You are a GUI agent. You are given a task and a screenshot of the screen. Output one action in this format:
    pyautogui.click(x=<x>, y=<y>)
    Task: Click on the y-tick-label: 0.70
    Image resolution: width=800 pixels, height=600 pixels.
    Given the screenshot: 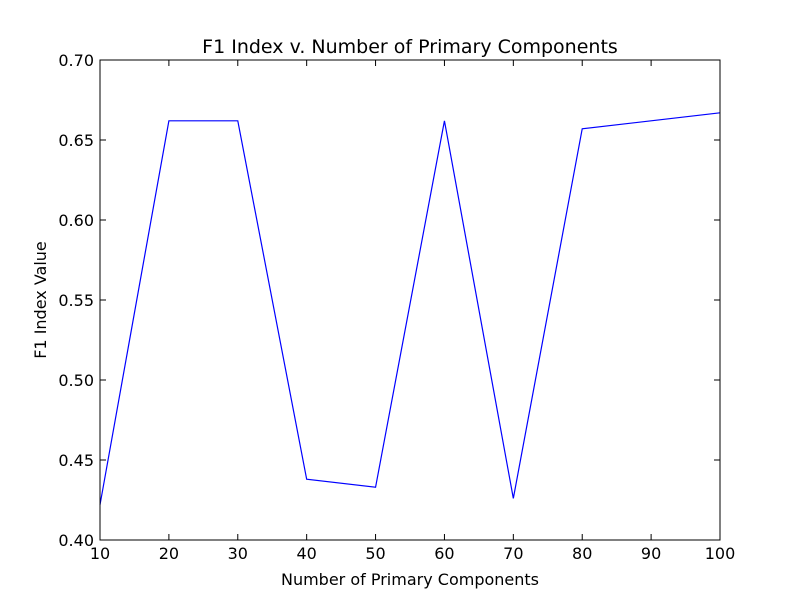 What is the action you would take?
    pyautogui.click(x=76, y=60)
    